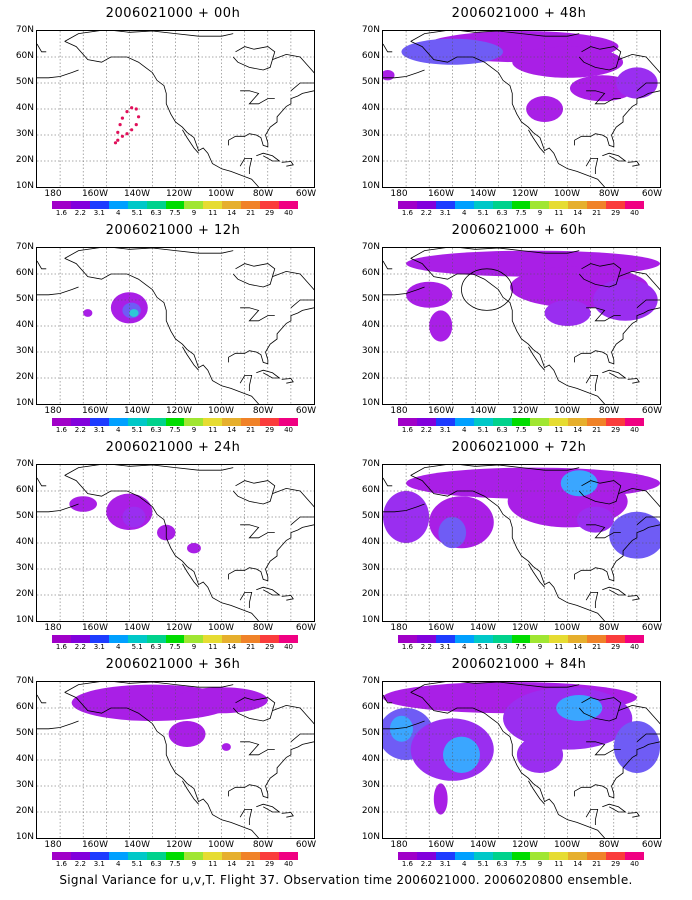 This screenshot has width=692, height=900. I want to click on latitude-label: 70N, so click(24, 464).